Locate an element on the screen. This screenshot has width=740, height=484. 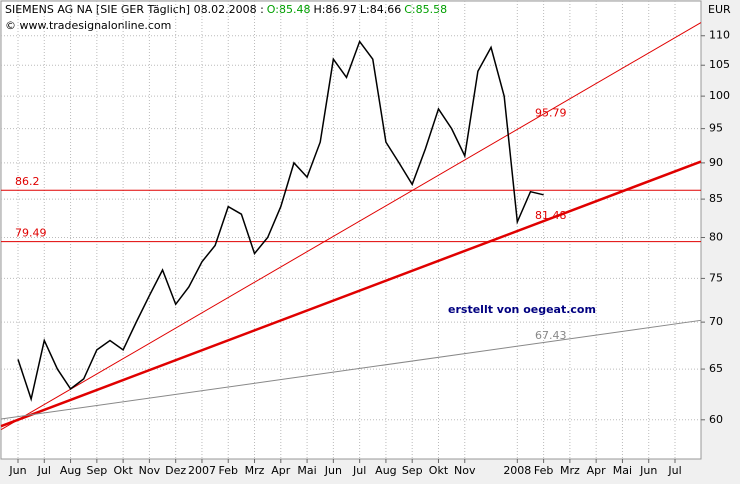
y-unit: EUR is located at coordinates (719, 9).